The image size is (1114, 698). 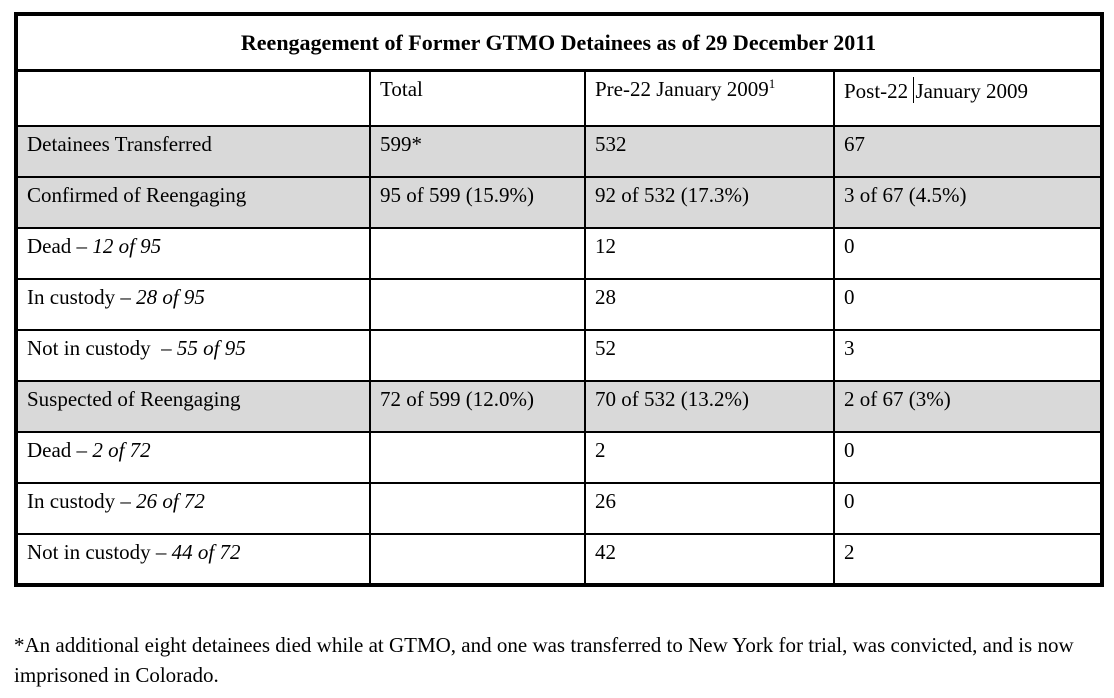 What do you see at coordinates (193, 253) in the screenshot?
I see `row-label: Dead – 12 of 95` at bounding box center [193, 253].